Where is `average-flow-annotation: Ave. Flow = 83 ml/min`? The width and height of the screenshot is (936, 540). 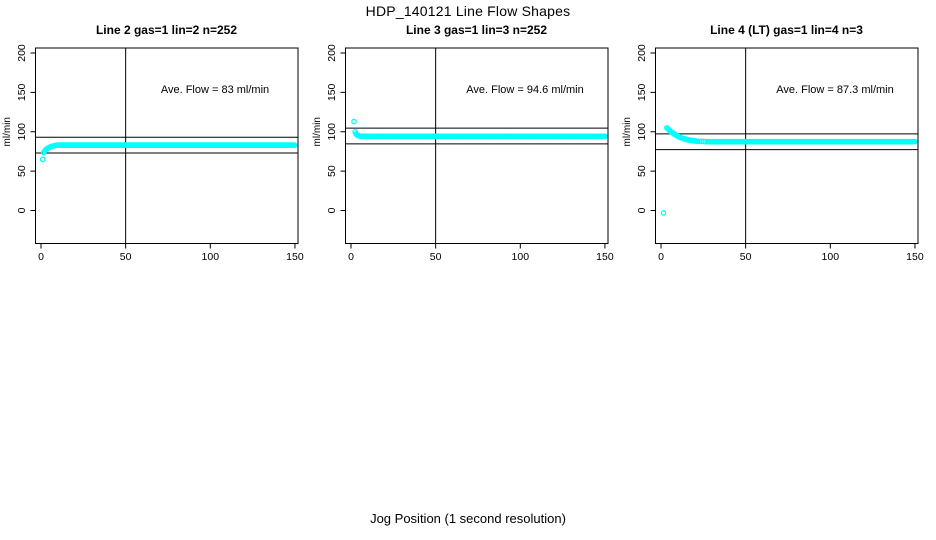 average-flow-annotation: Ave. Flow = 83 ml/min is located at coordinates (215, 90).